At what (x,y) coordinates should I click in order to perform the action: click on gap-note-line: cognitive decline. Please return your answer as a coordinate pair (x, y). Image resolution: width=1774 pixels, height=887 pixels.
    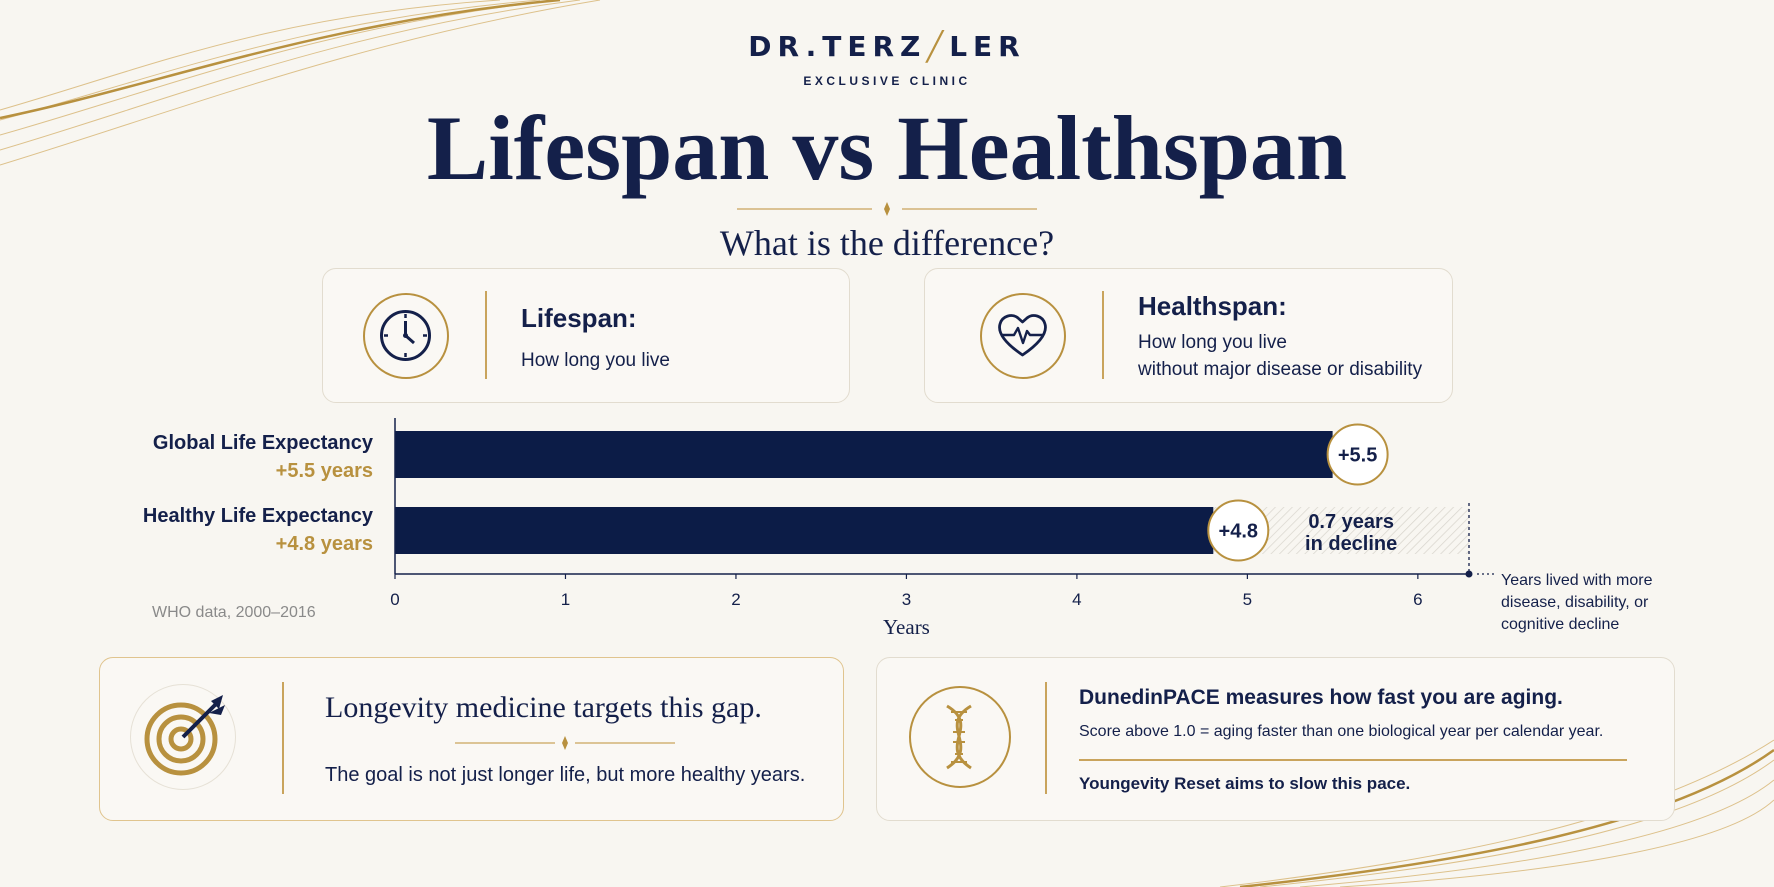
    Looking at the image, I should click on (1560, 624).